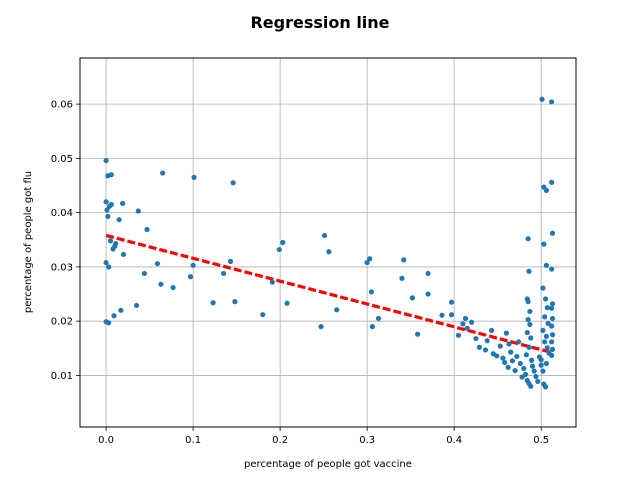 This screenshot has height=480, width=640. Describe the element at coordinates (62, 322) in the screenshot. I see `y-tick-label: 0.02` at that location.